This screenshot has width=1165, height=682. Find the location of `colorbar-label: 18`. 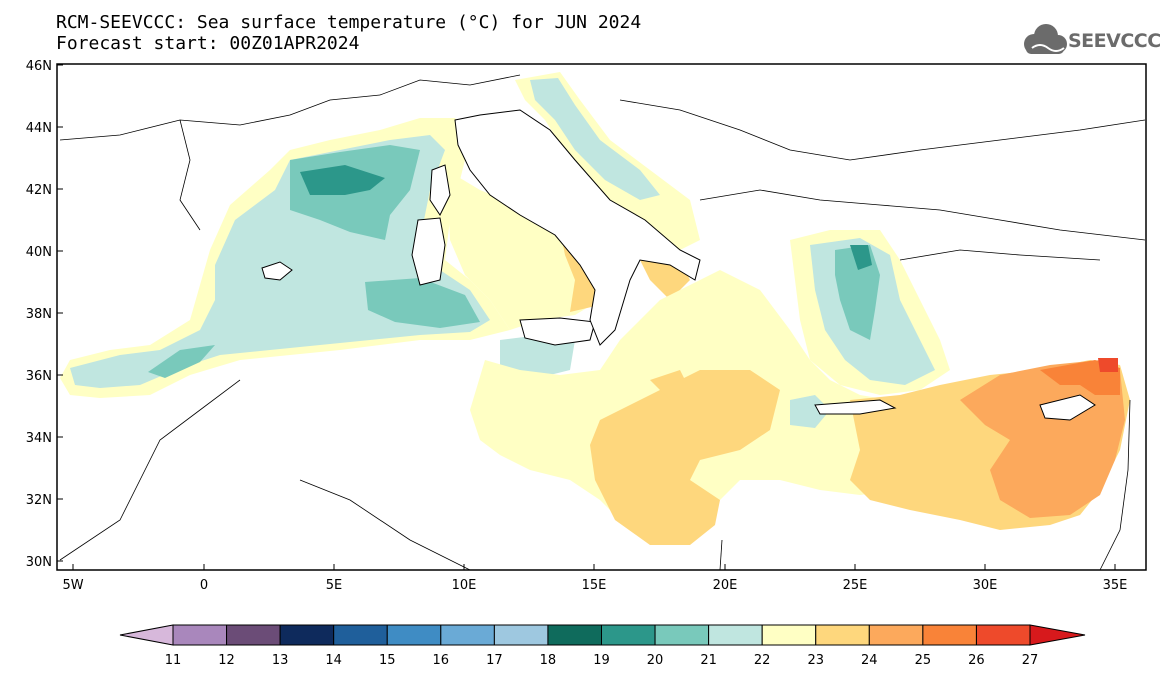

colorbar-label: 18 is located at coordinates (548, 660).